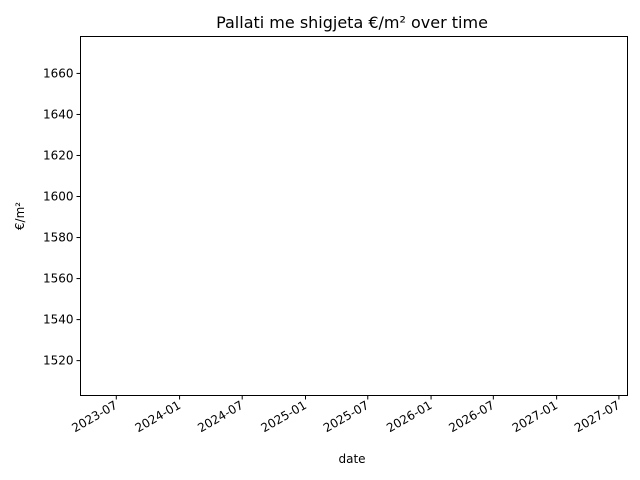  Describe the element at coordinates (351, 459) in the screenshot. I see `x-axis-label: date` at that location.